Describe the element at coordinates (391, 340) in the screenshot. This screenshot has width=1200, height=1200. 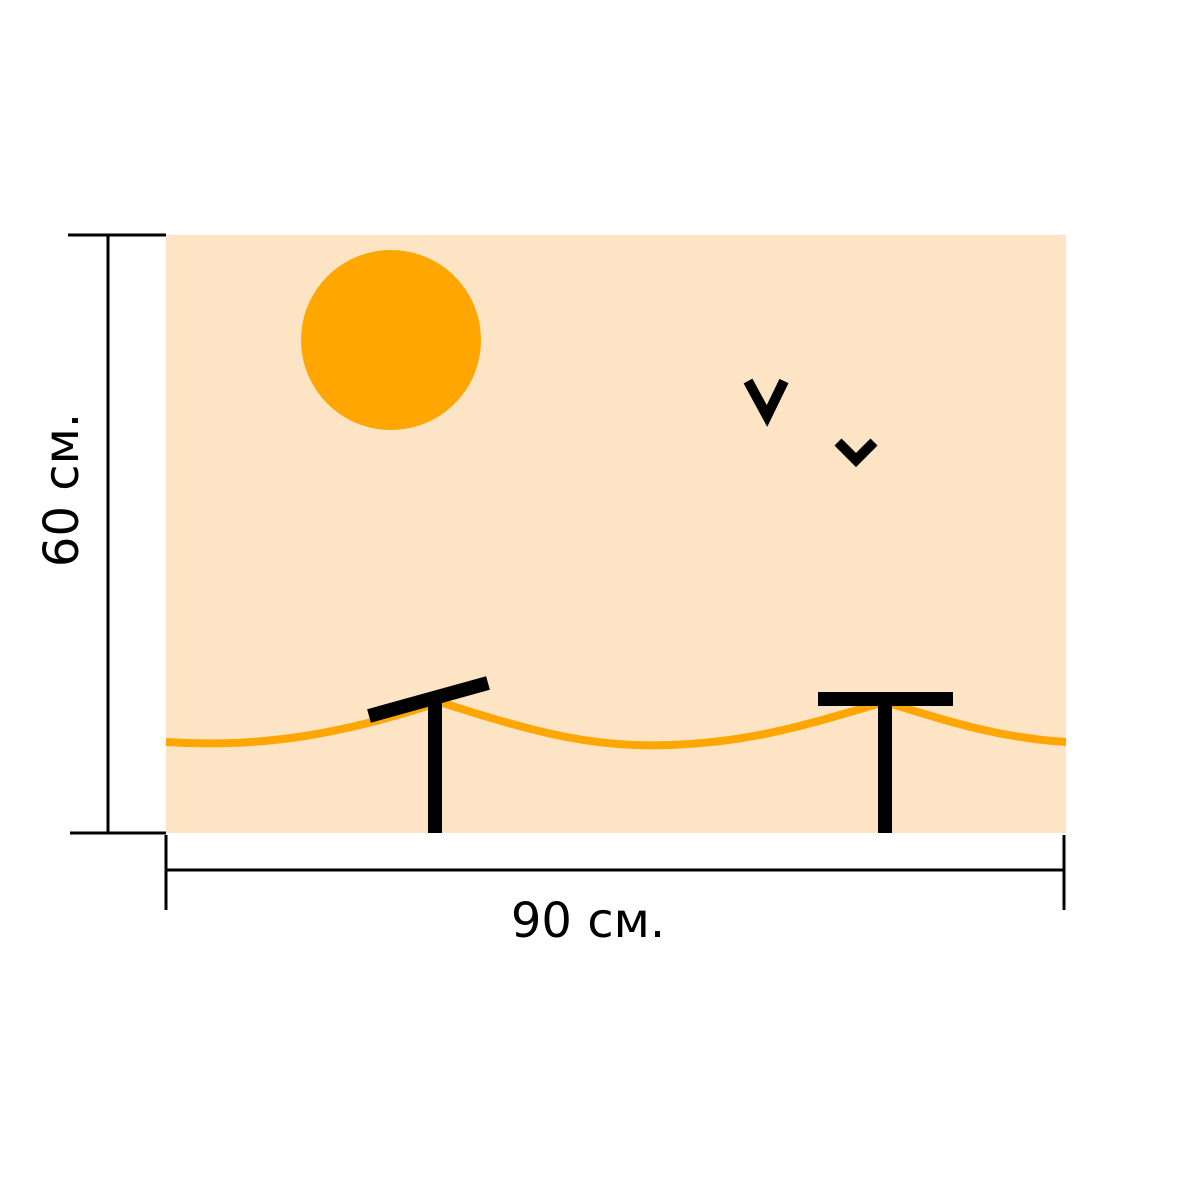
I see `sun` at that location.